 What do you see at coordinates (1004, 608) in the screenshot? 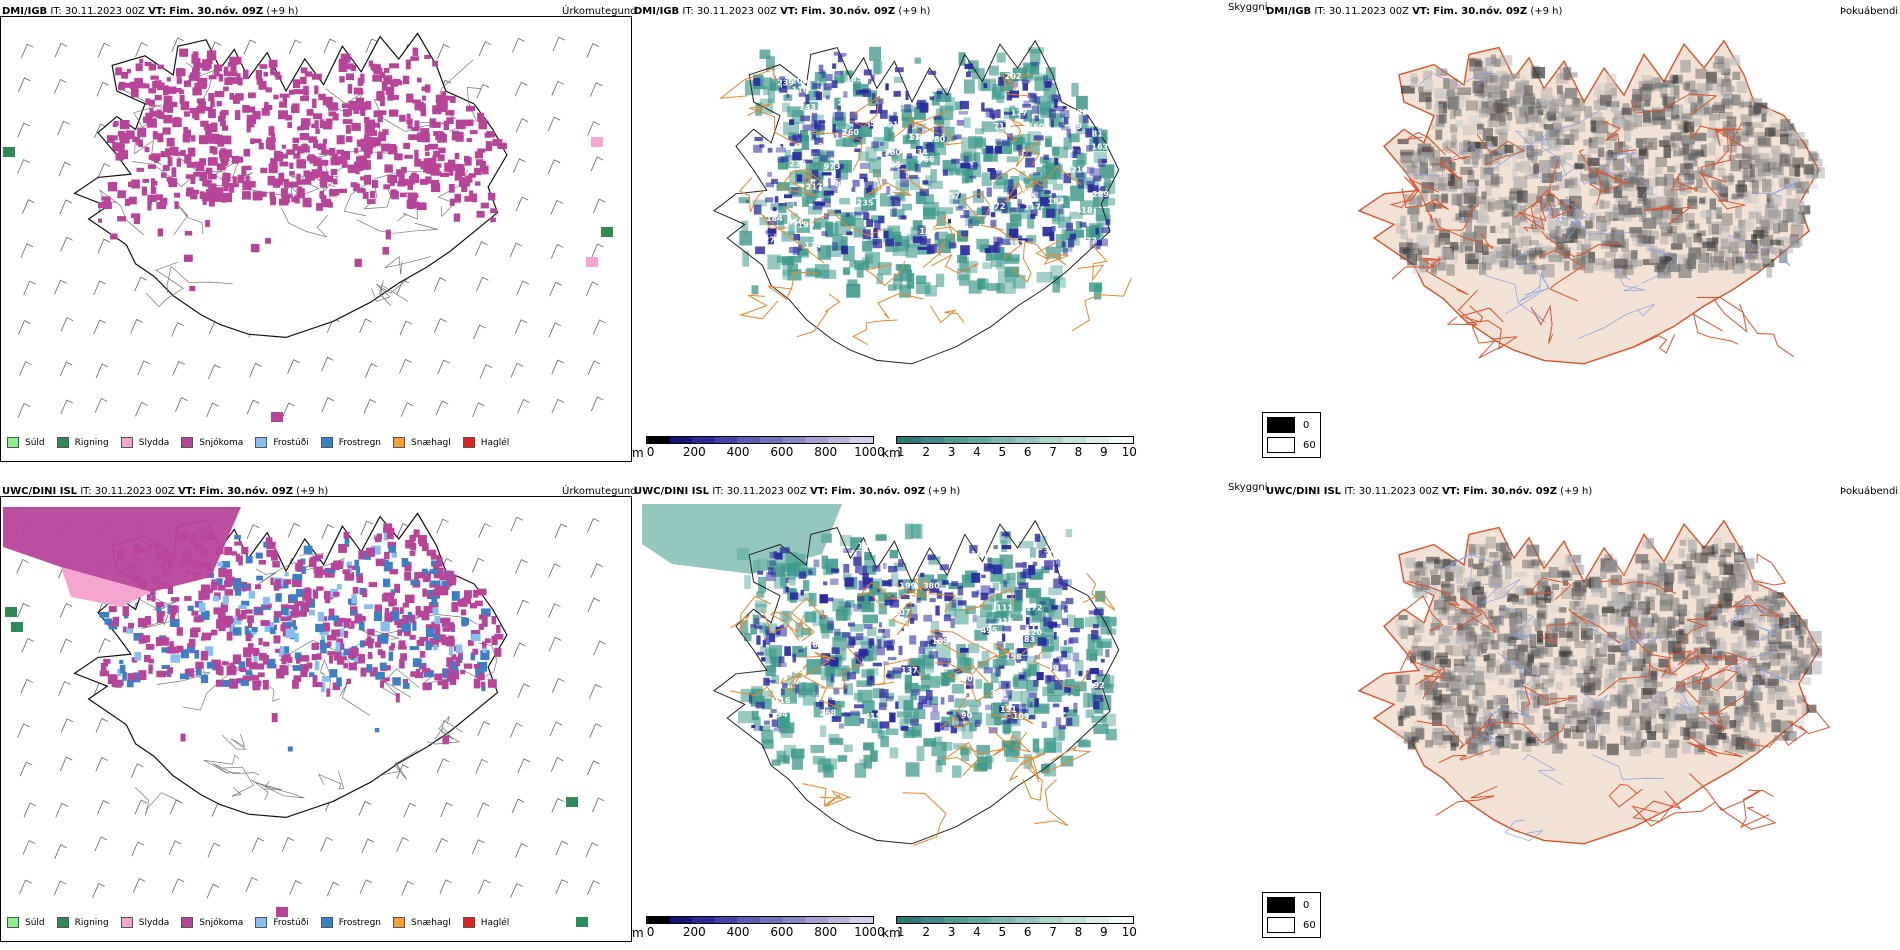
I see `visibility-label: 111` at bounding box center [1004, 608].